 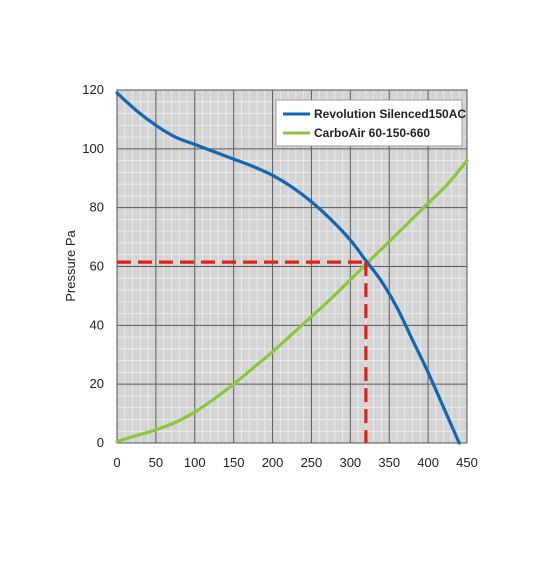 I want to click on x-tick-label: 100, so click(x=195, y=462).